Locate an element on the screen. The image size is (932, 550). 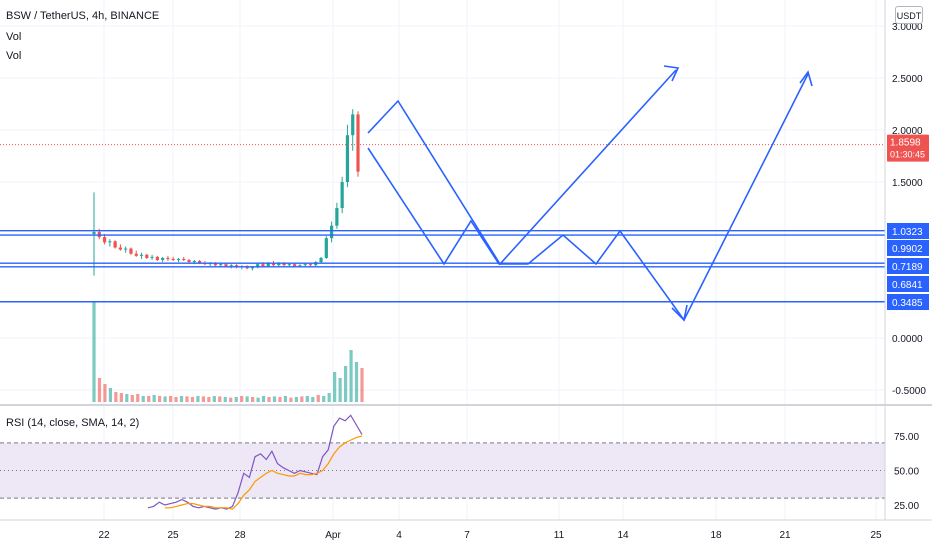
time-tick-label: 4 is located at coordinates (399, 535).